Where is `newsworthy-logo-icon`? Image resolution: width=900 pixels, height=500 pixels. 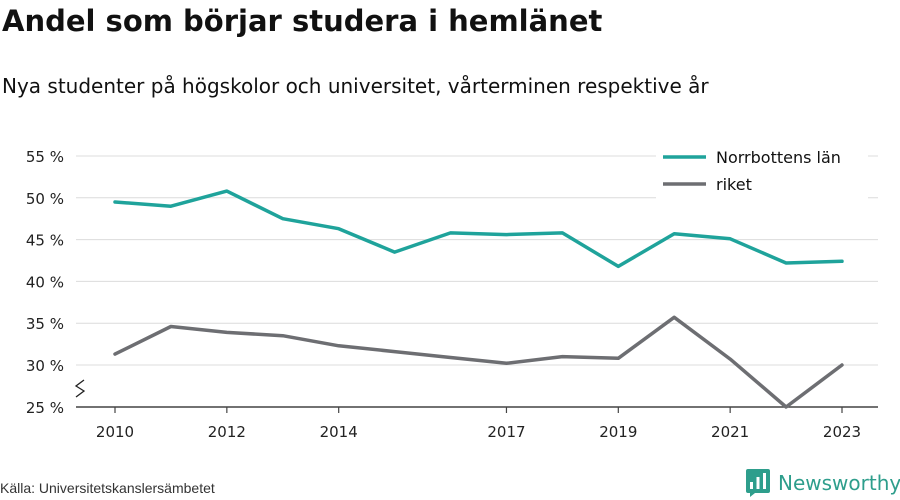
newsworthy-logo-icon is located at coordinates (758, 483).